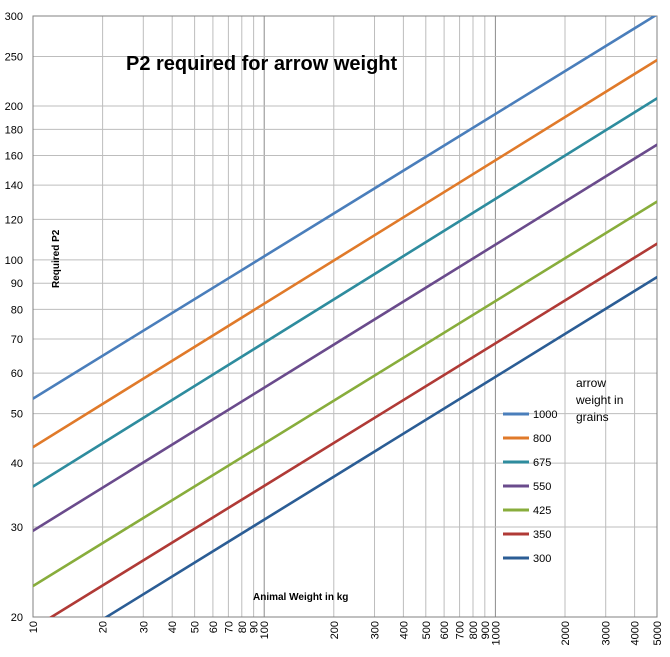  What do you see at coordinates (542, 463) in the screenshot?
I see `legend-label: 675` at bounding box center [542, 463].